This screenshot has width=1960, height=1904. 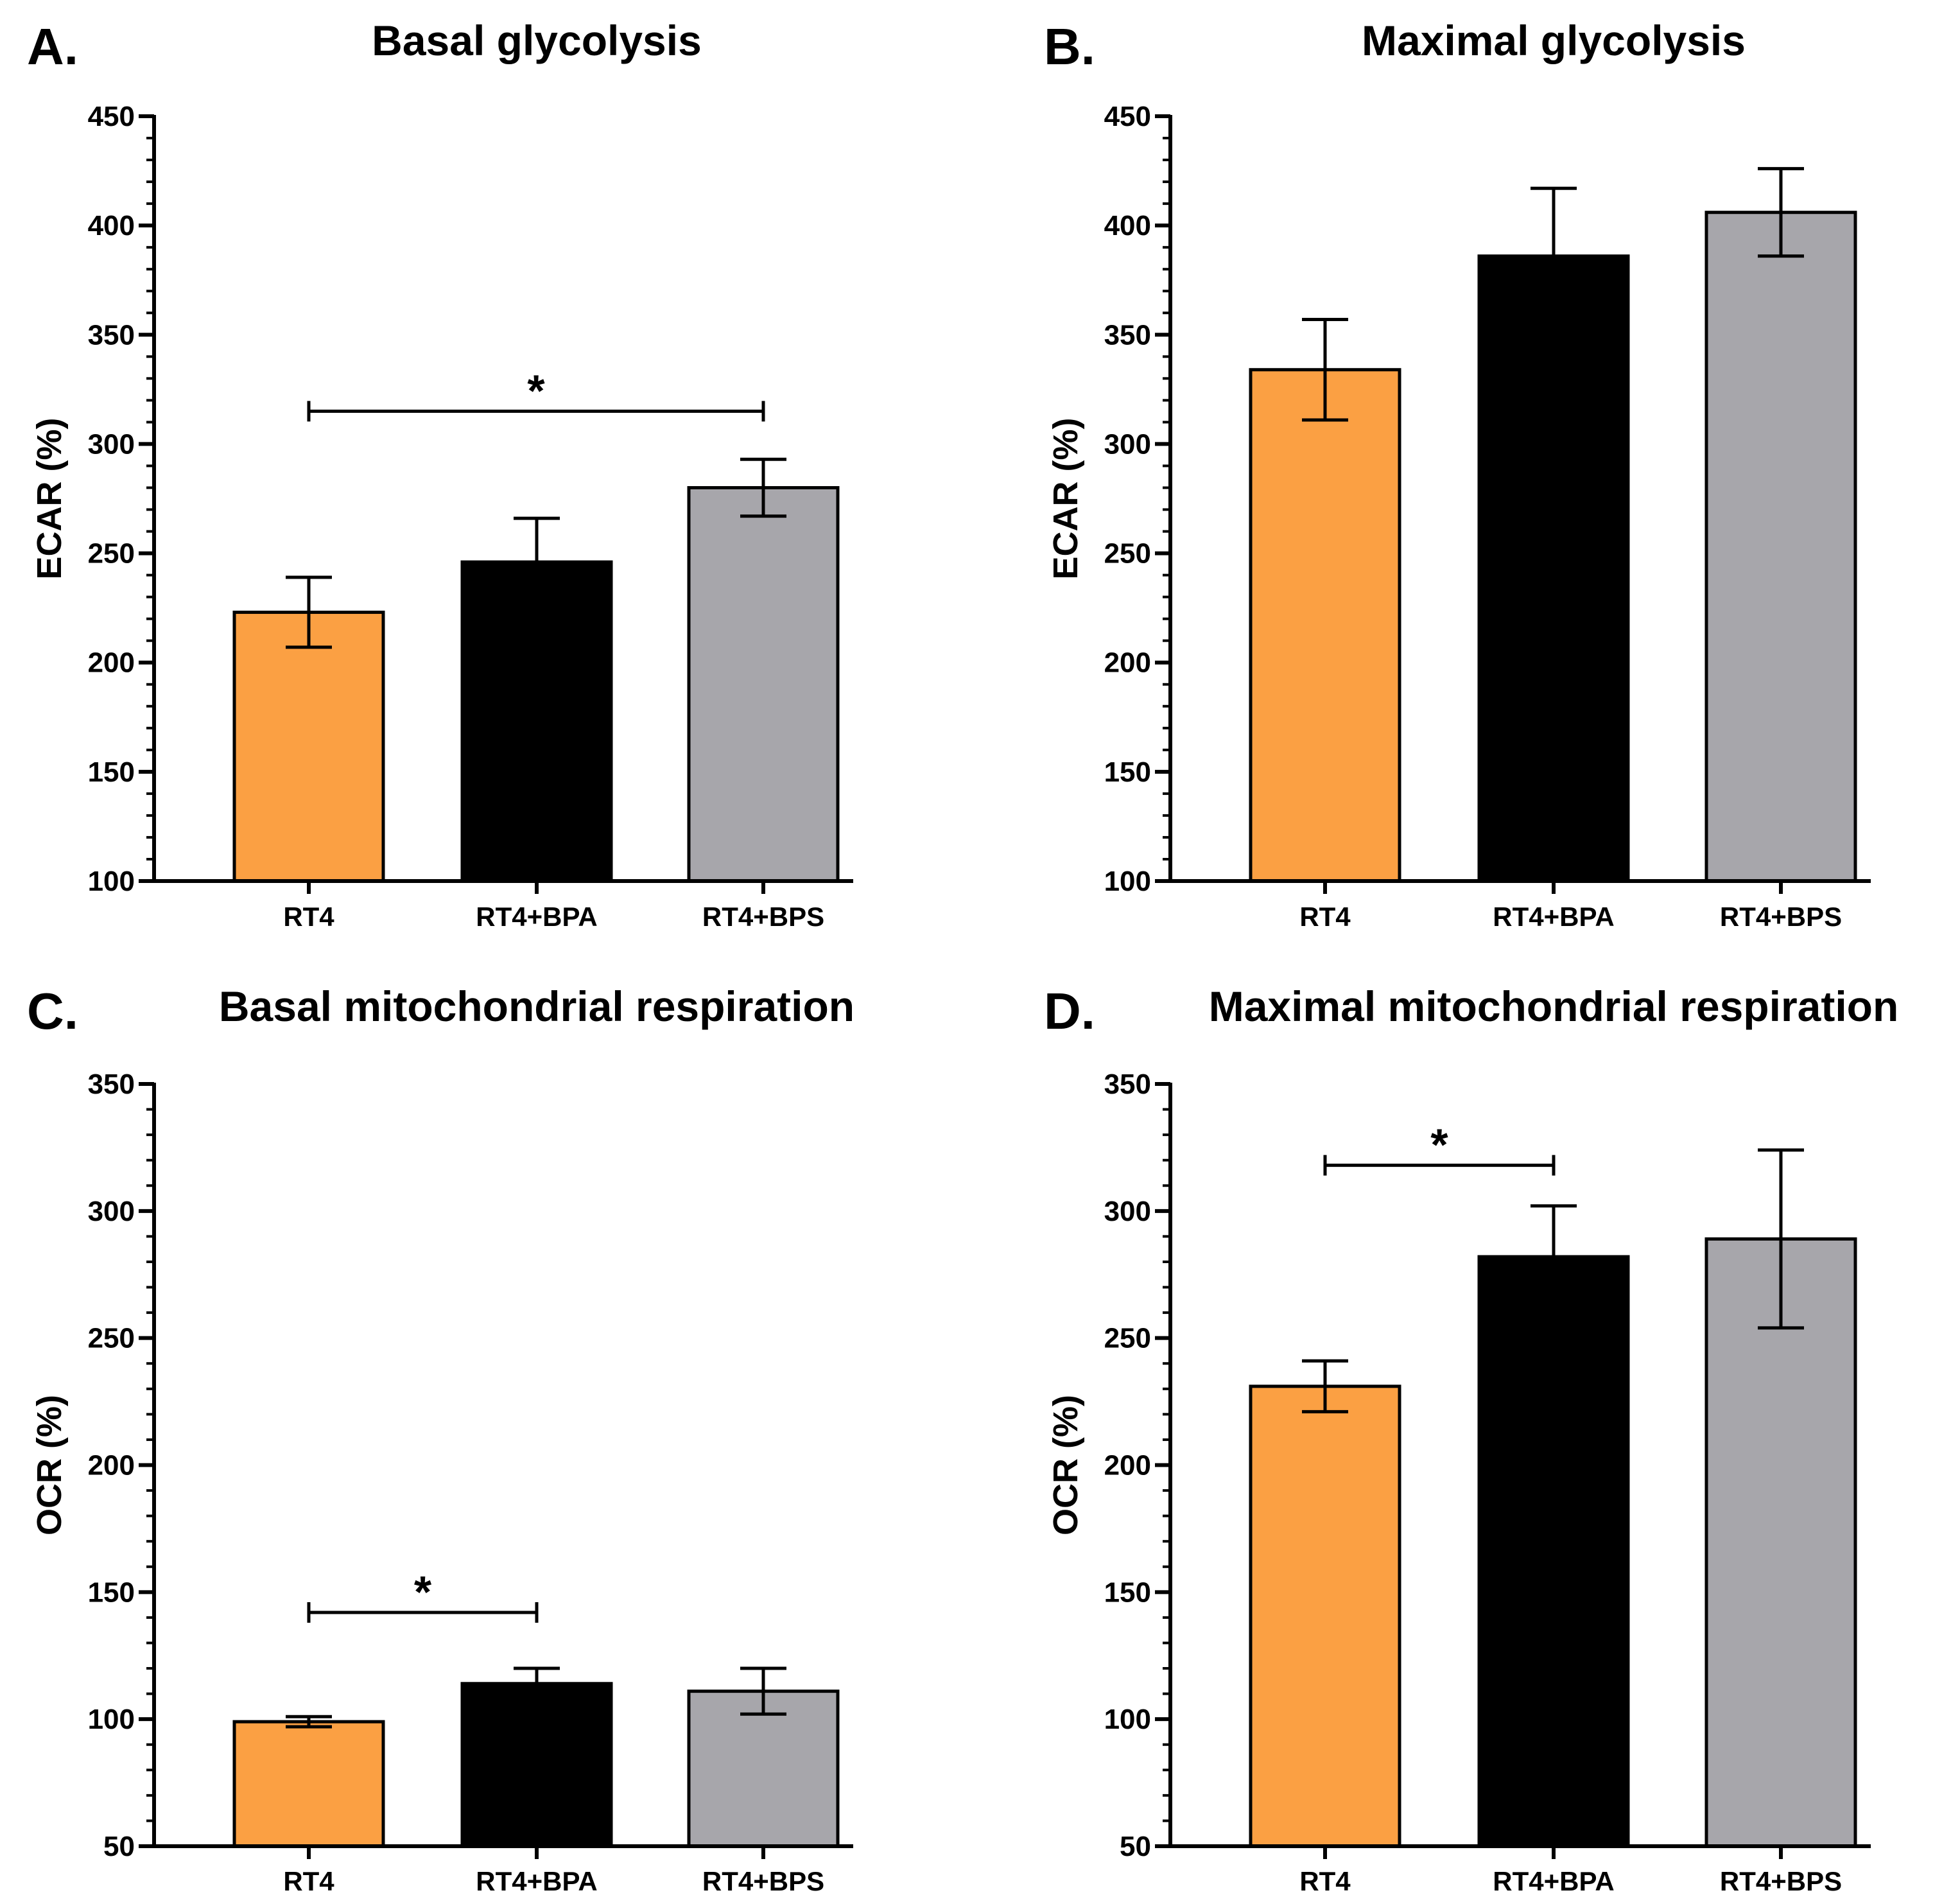 What do you see at coordinates (1069, 1011) in the screenshot?
I see `panel-letter: D.` at bounding box center [1069, 1011].